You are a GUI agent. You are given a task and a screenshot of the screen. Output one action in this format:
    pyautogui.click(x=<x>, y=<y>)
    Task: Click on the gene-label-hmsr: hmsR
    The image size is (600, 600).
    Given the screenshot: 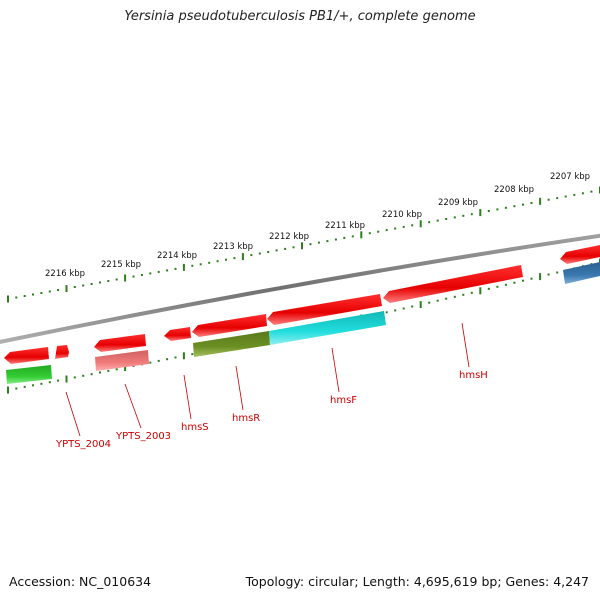 What is the action you would take?
    pyautogui.click(x=246, y=418)
    